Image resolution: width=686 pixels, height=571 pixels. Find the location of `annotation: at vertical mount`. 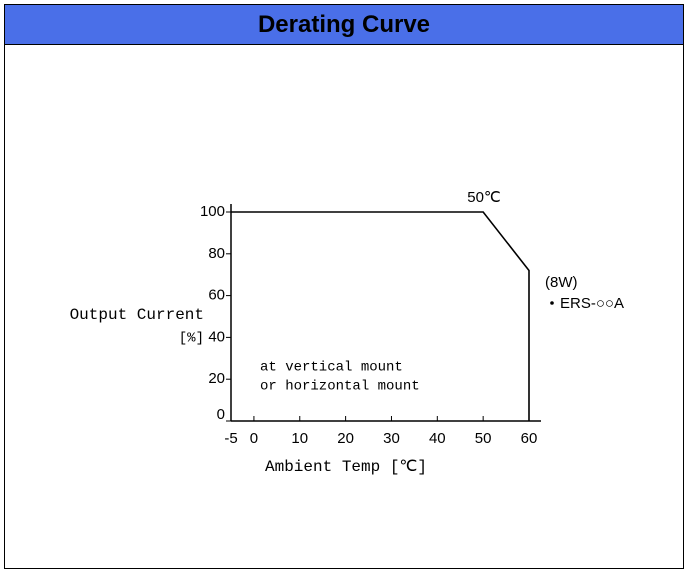

annotation: at vertical mount is located at coordinates (331, 368).